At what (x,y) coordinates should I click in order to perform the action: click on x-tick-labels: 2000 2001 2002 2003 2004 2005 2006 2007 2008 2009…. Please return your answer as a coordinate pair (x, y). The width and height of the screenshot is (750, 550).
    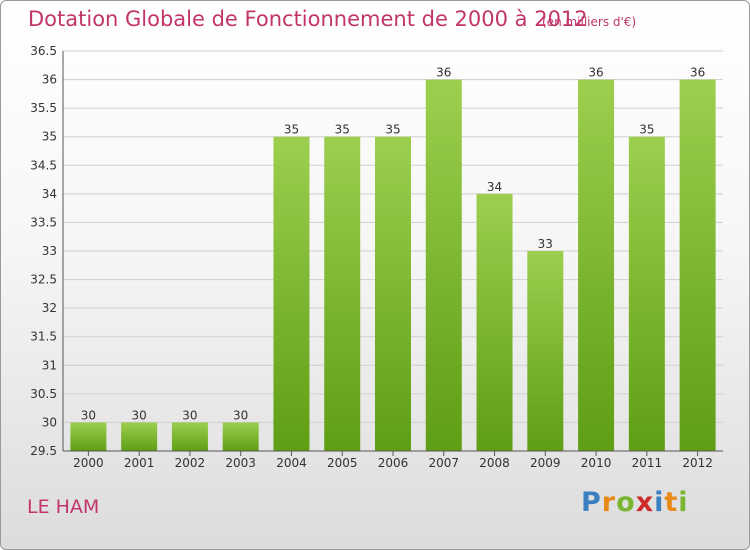
    Looking at the image, I should click on (393, 463).